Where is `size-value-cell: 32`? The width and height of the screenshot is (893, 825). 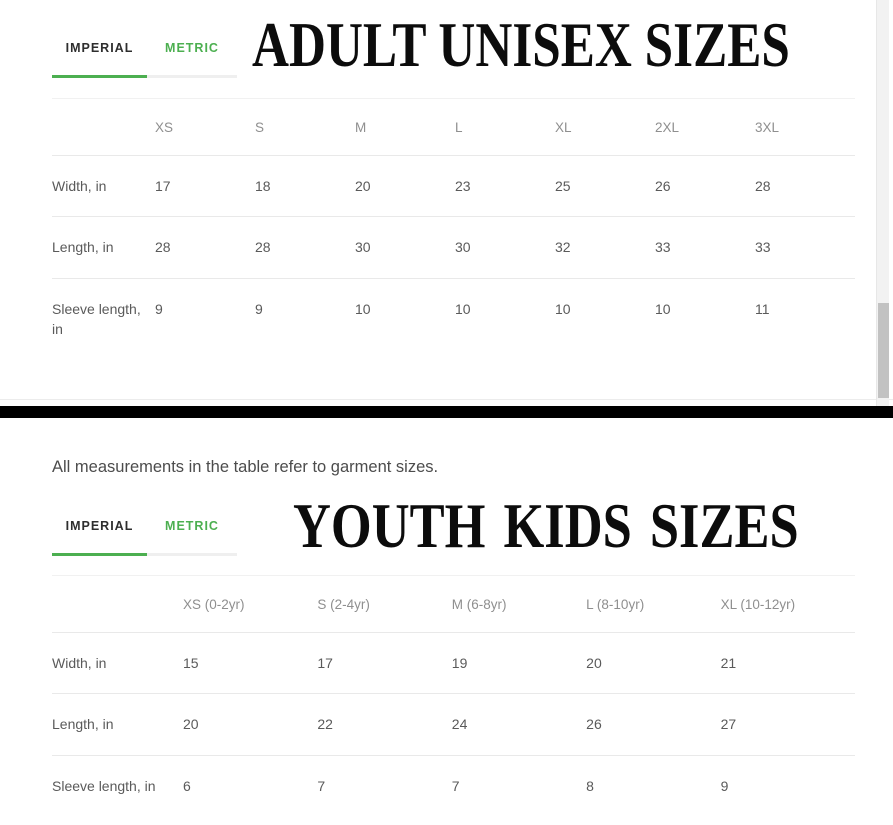 size-value-cell: 32 is located at coordinates (605, 247).